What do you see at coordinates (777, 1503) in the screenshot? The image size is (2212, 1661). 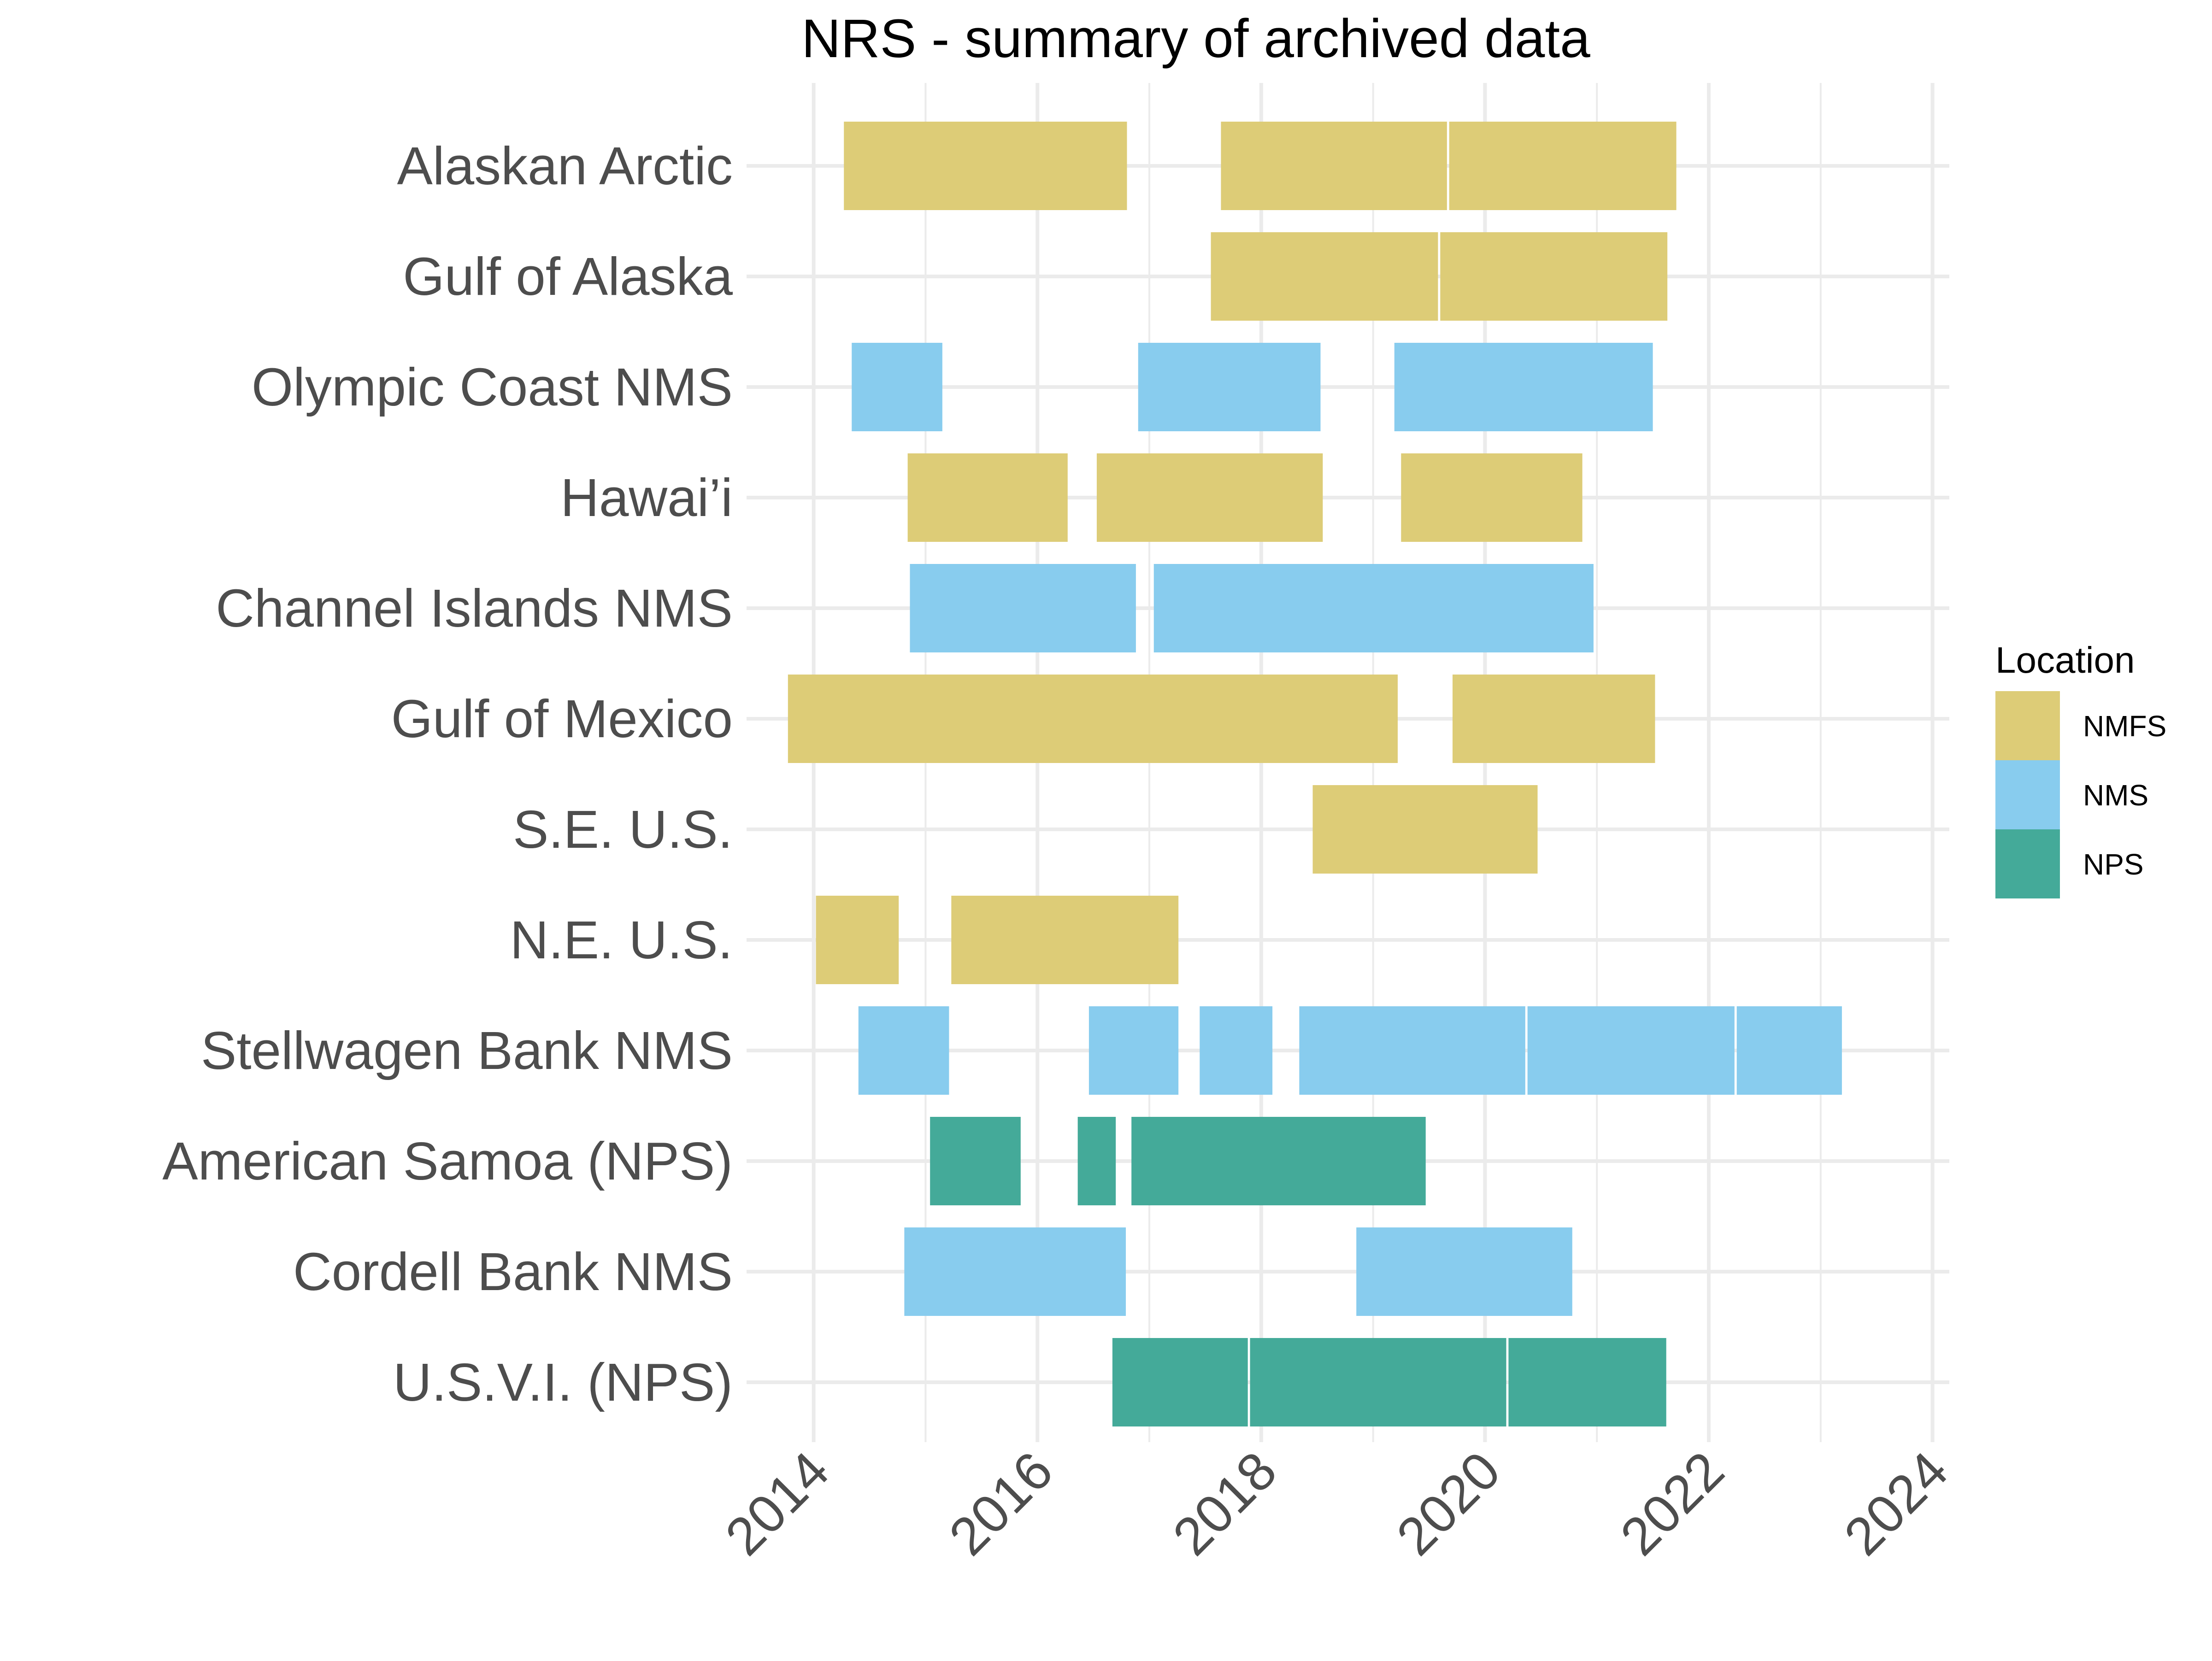 I see `x-tick-label: 2014` at bounding box center [777, 1503].